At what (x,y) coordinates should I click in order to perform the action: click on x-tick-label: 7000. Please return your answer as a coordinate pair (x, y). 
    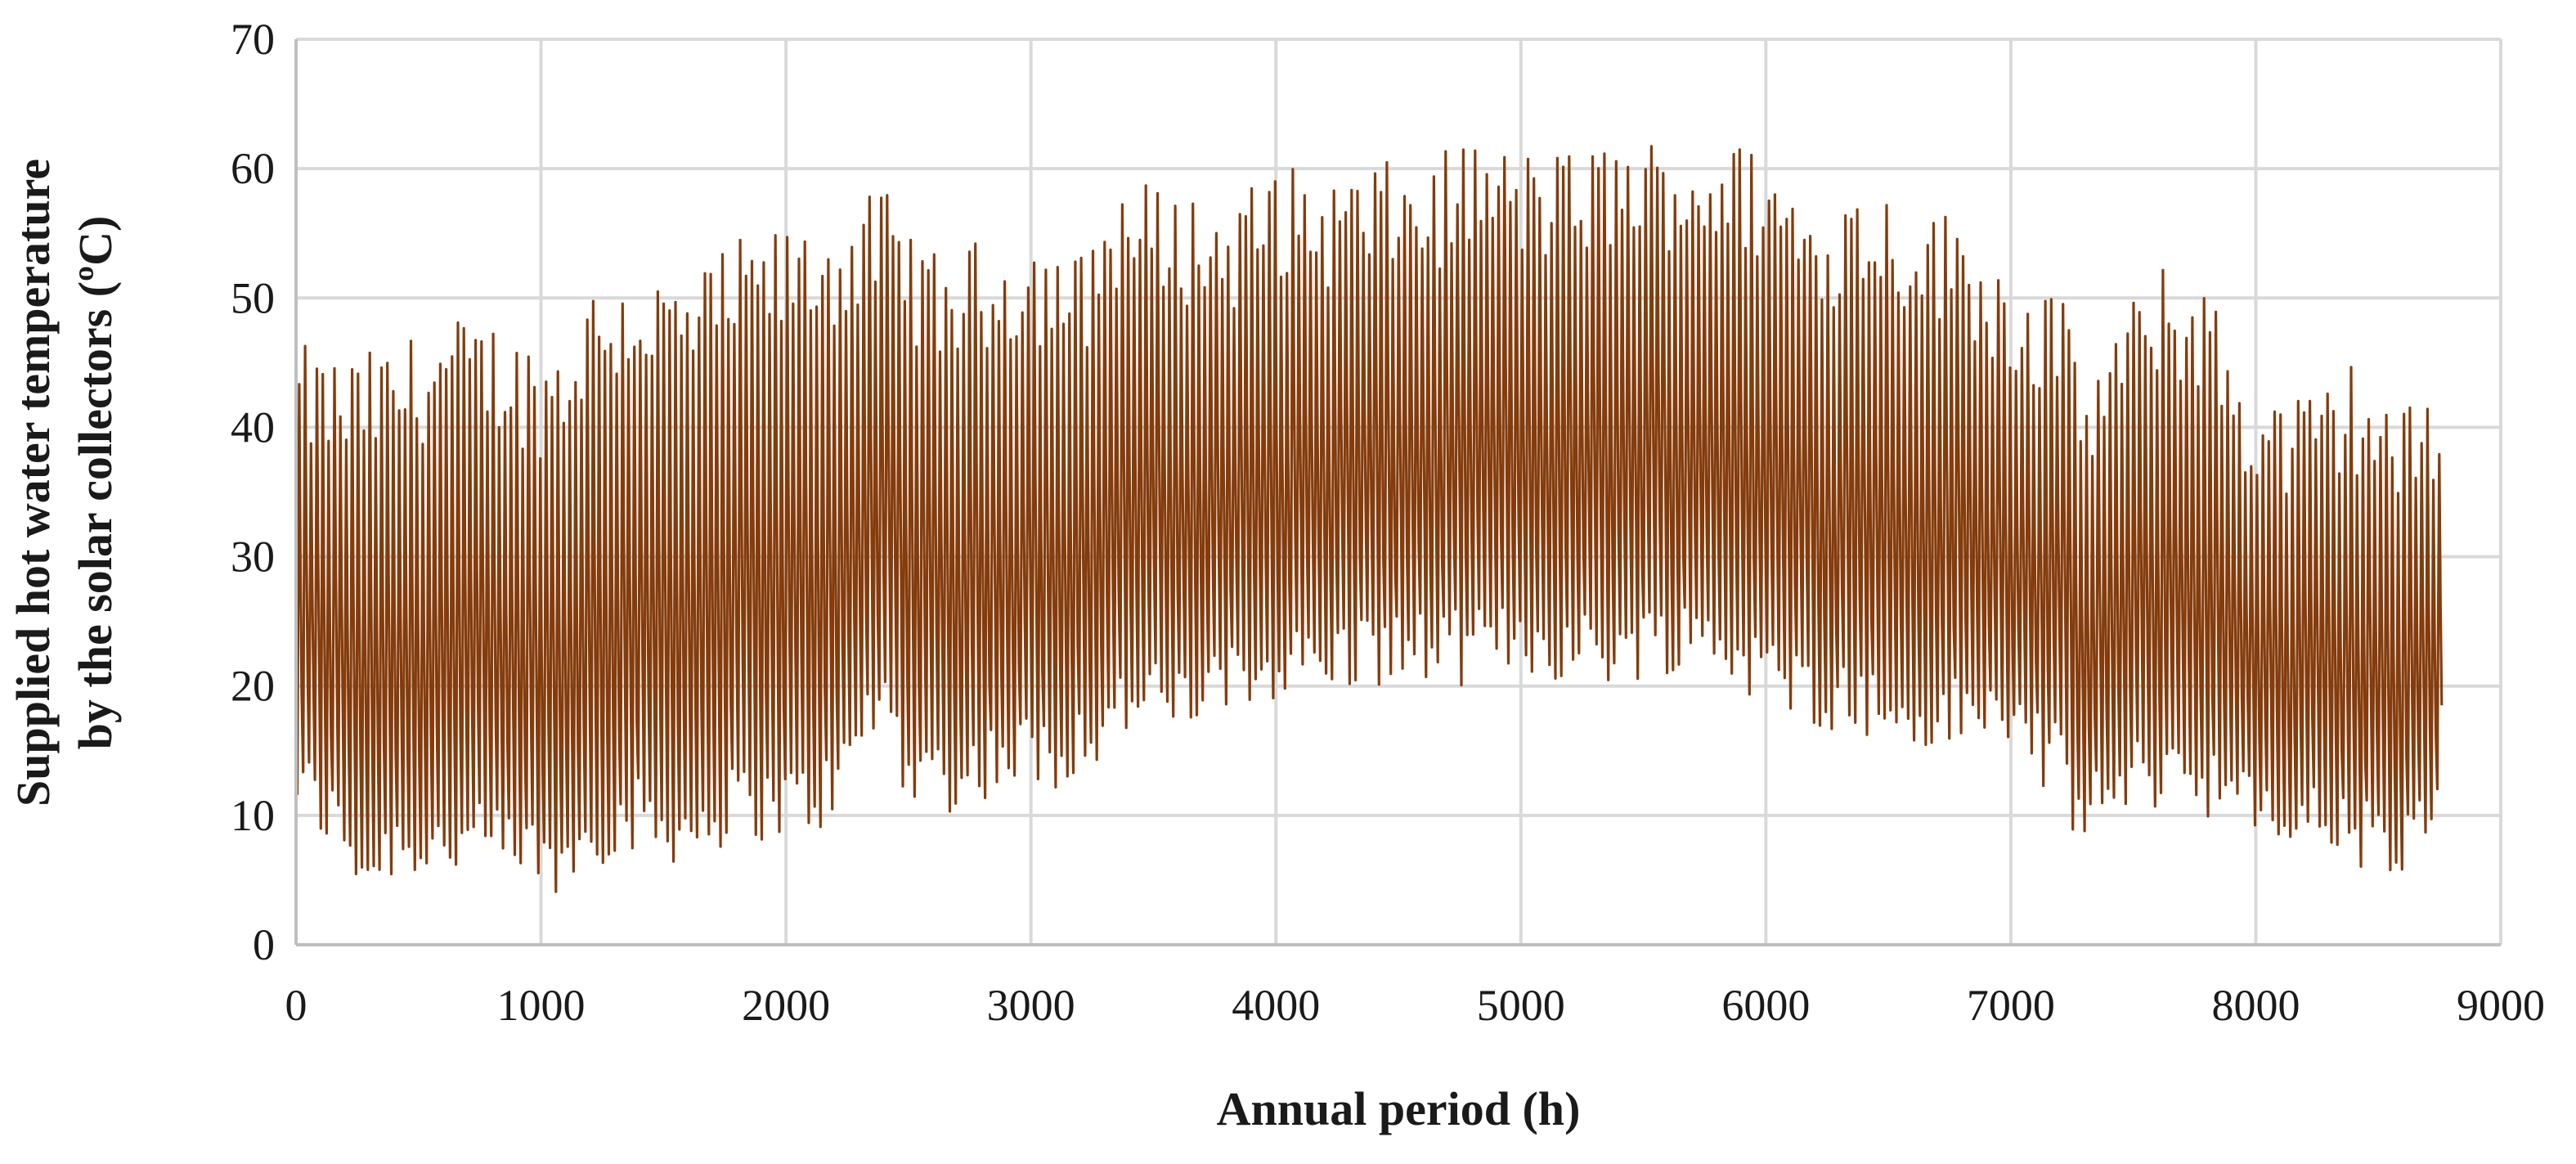
    Looking at the image, I should click on (2011, 1006).